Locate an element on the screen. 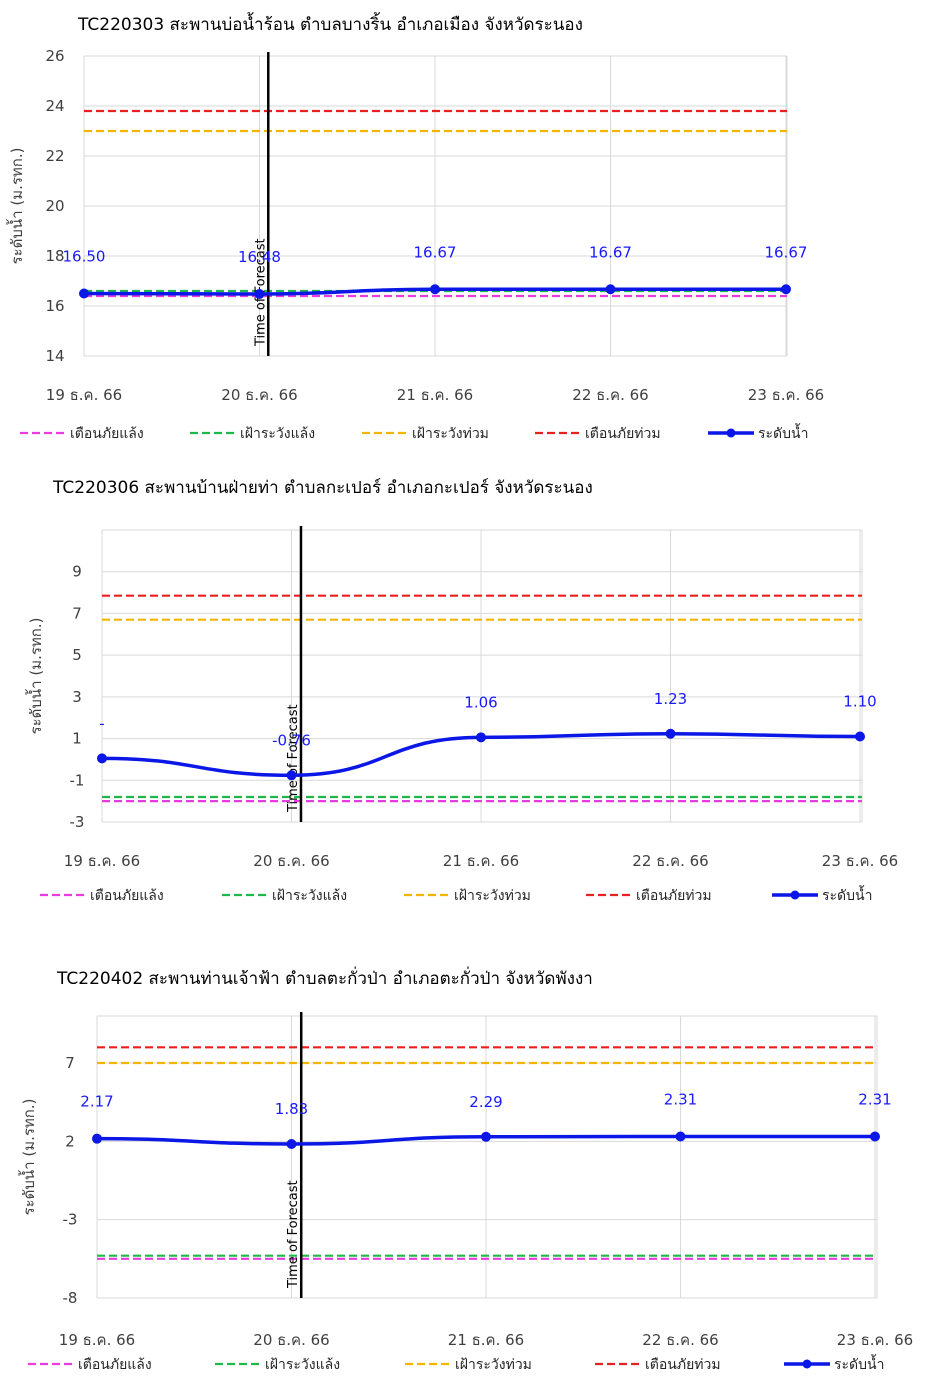 The width and height of the screenshot is (926, 1382). y-tick-label: 18 is located at coordinates (54, 256).